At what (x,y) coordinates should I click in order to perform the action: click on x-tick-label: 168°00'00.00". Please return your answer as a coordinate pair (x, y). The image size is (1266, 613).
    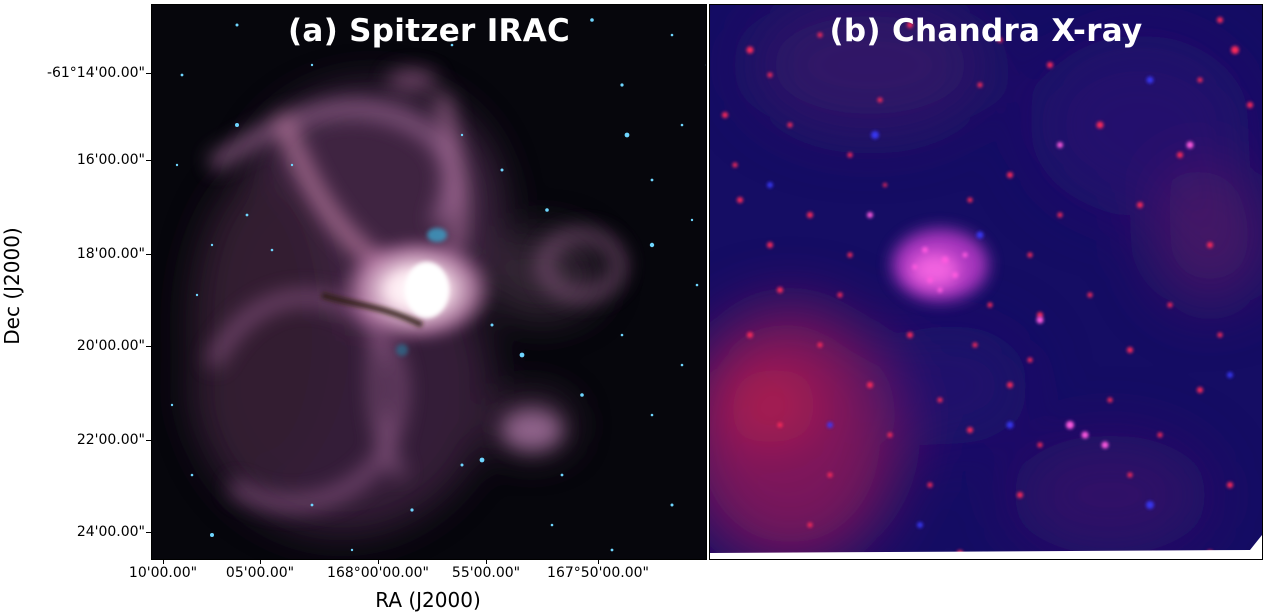
    Looking at the image, I should click on (378, 573).